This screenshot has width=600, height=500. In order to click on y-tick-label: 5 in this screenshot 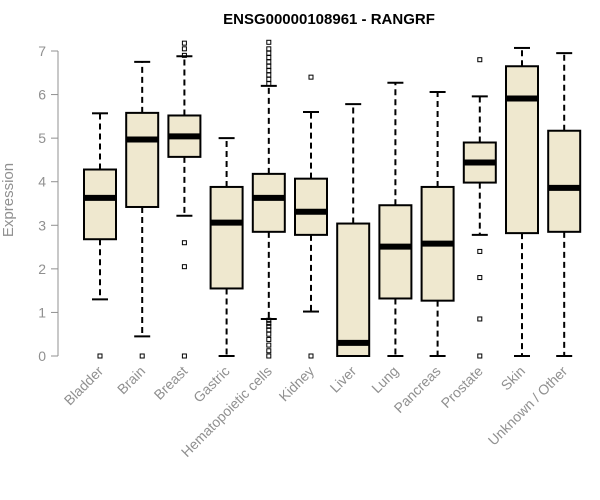, I will do `click(42, 138)`.